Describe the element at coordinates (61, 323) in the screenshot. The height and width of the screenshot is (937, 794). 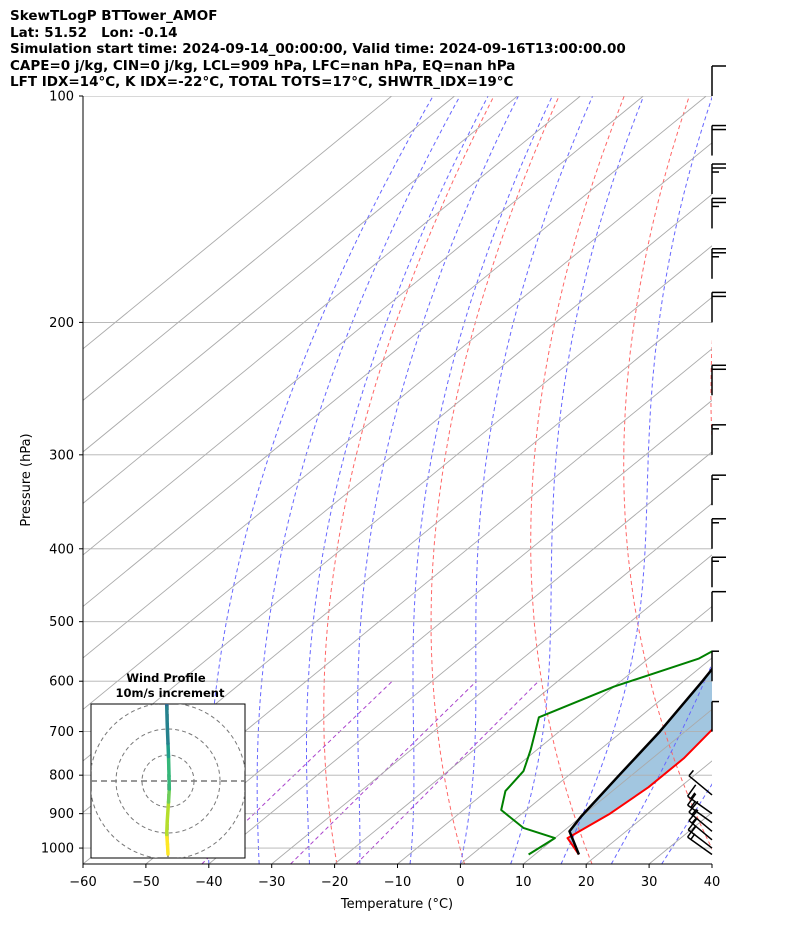
I see `y-tick-label: 200` at that location.